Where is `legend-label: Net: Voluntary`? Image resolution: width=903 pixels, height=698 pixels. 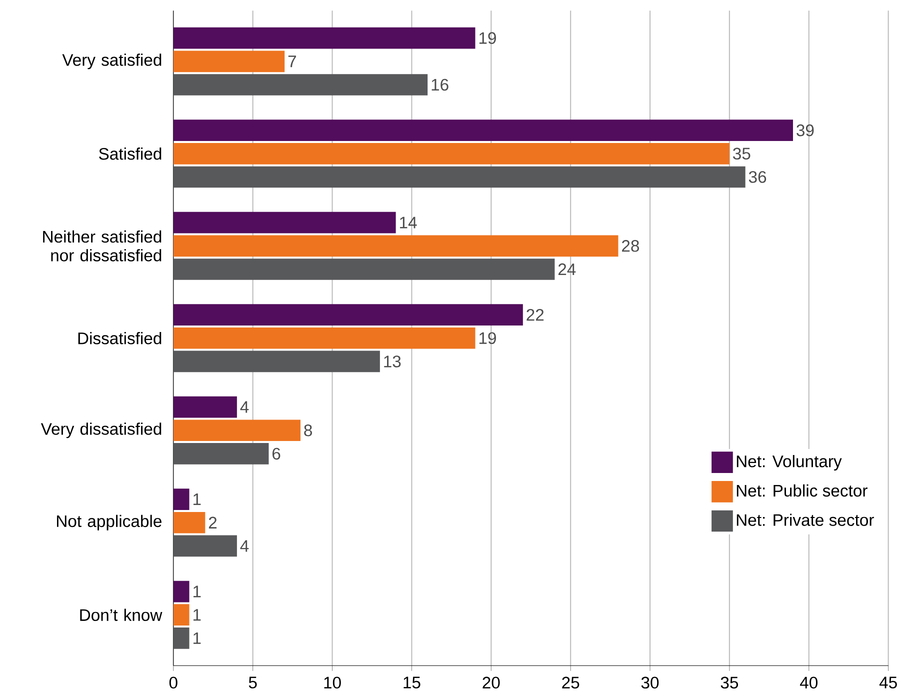 legend-label: Net: Voluntary is located at coordinates (789, 463).